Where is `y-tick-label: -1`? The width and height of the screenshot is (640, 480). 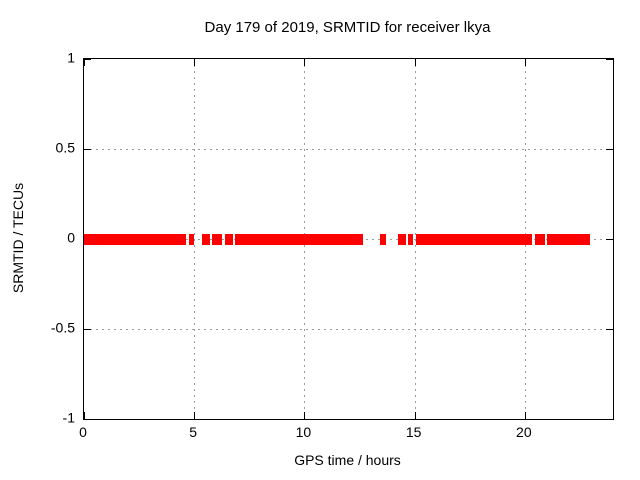 y-tick-label: -1 is located at coordinates (68, 417).